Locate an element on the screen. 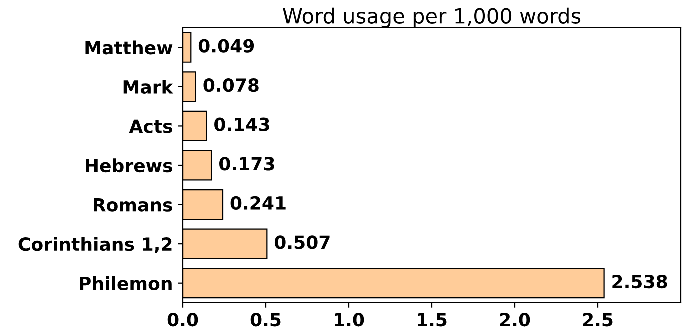 The width and height of the screenshot is (688, 332). y-tick-label: Mark is located at coordinates (149, 87).